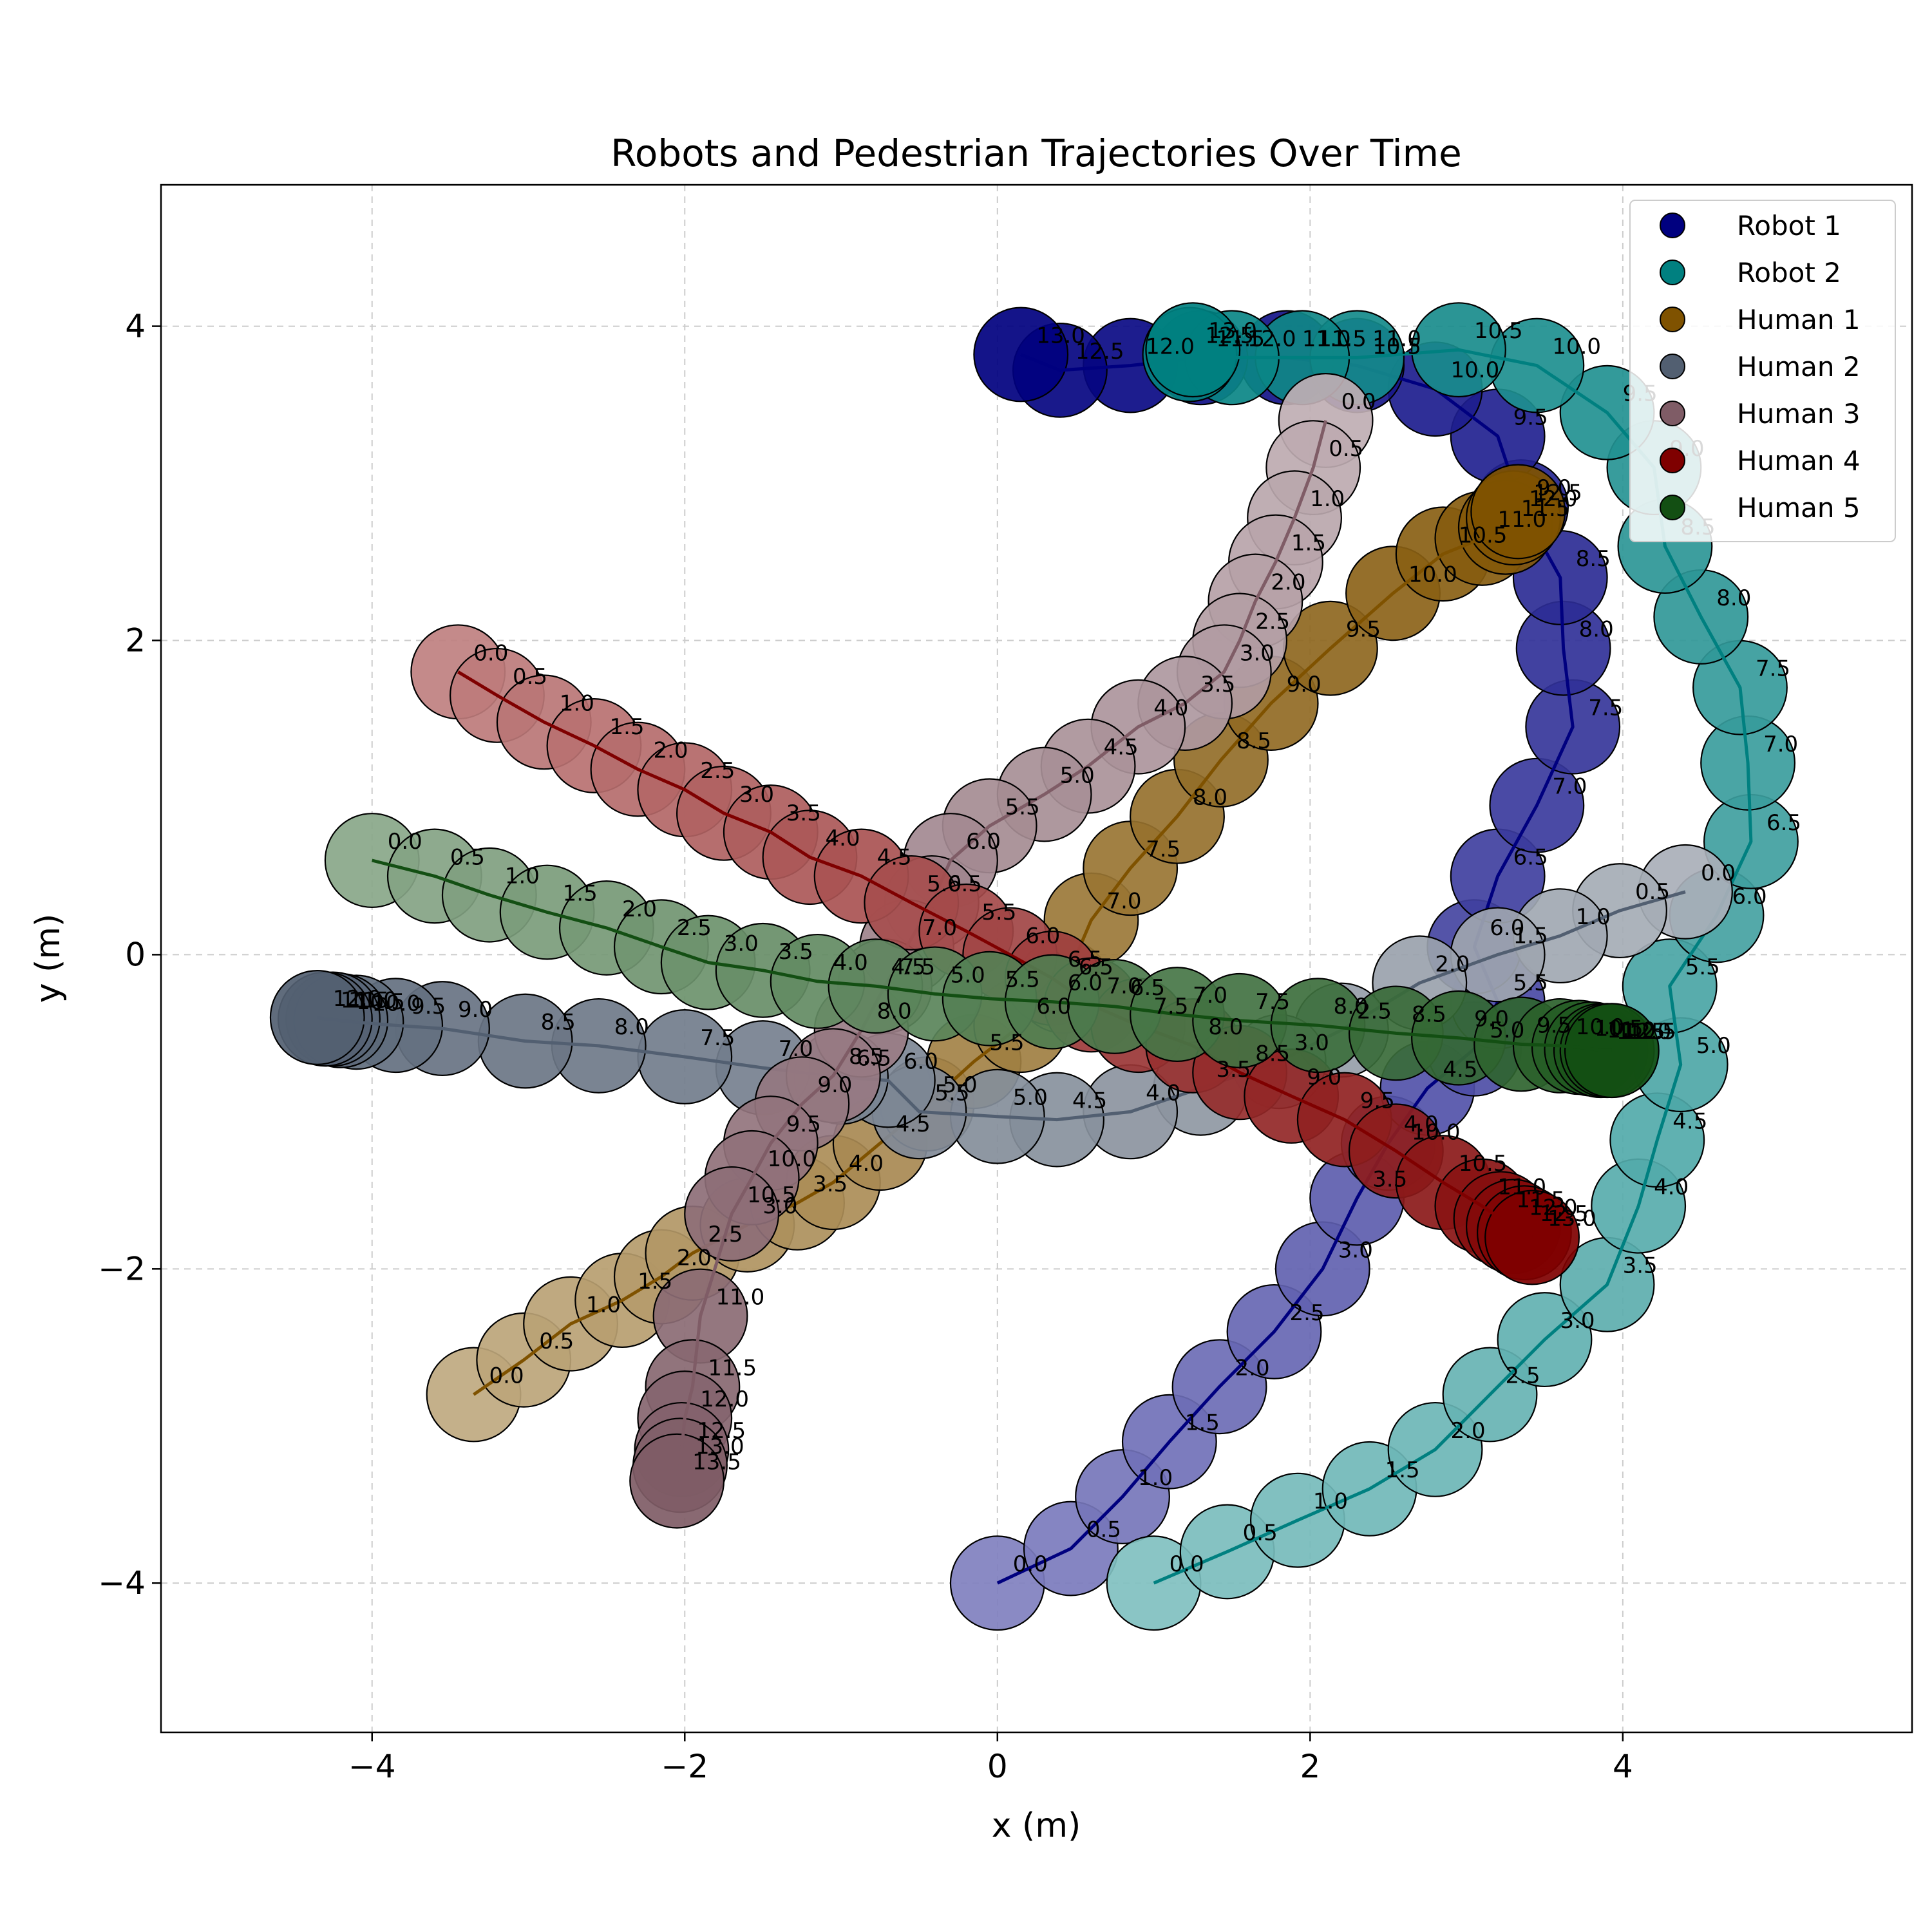  I want to click on legend-label: Robot 2, so click(1789, 273).